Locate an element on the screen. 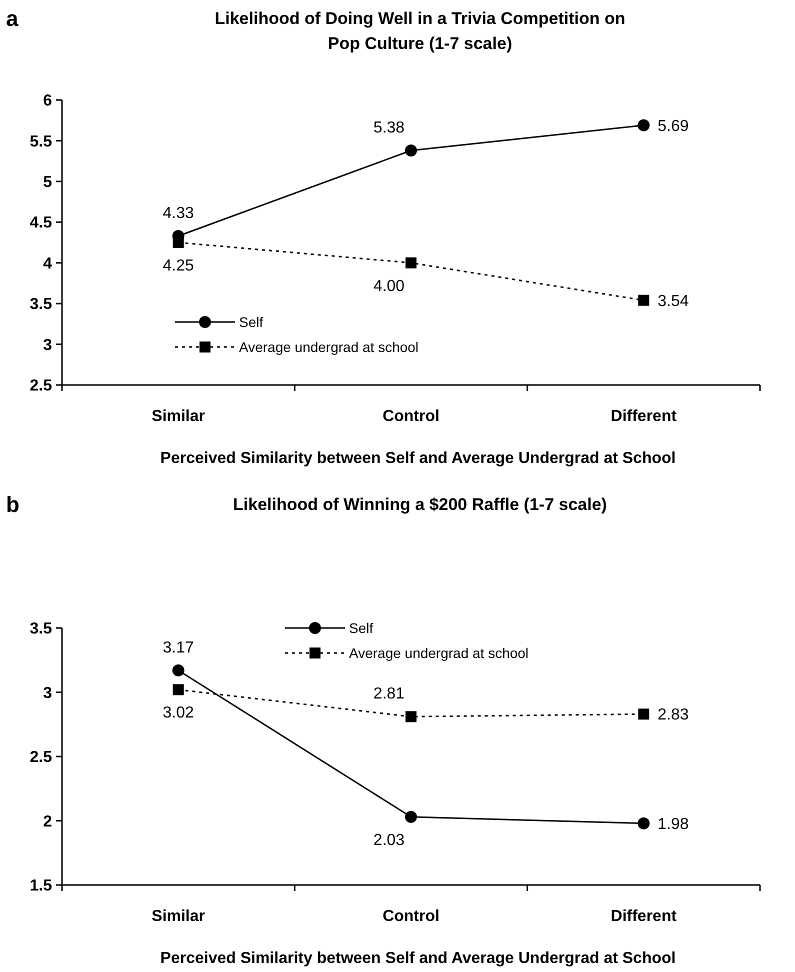  y-tick-label: 1.5 is located at coordinates (41, 886).